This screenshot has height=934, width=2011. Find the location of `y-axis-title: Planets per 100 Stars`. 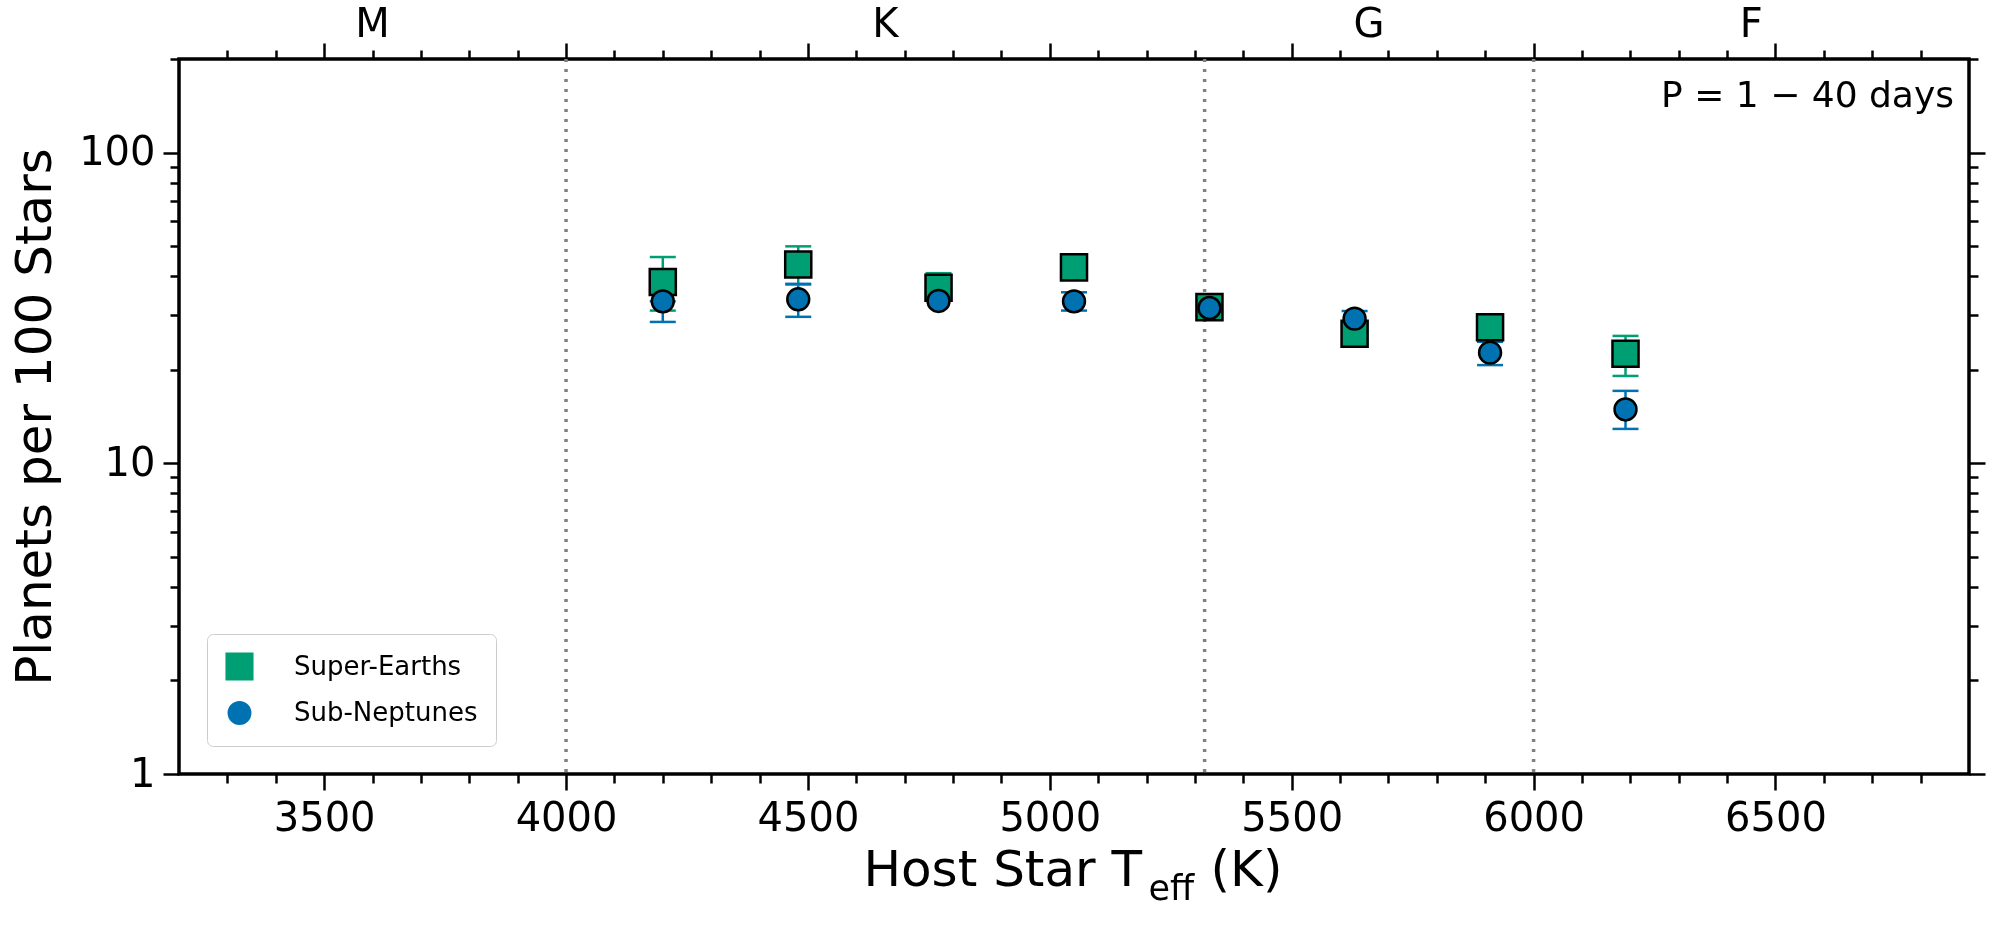

y-axis-title: Planets per 100 Stars is located at coordinates (34, 417).